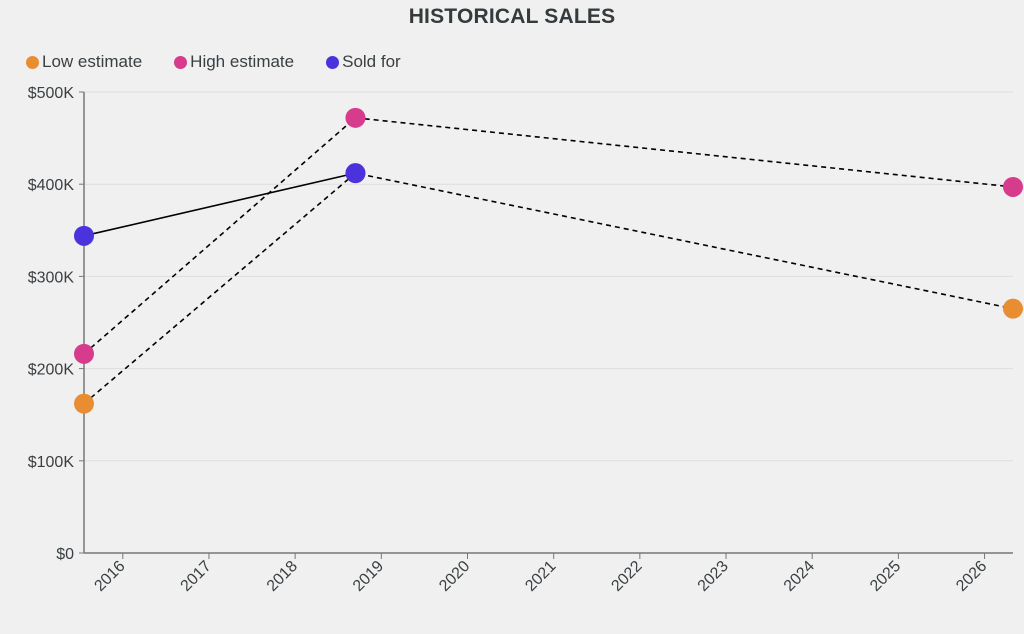 This screenshot has width=1024, height=634. I want to click on y-tick-label: $400K, so click(51, 185).